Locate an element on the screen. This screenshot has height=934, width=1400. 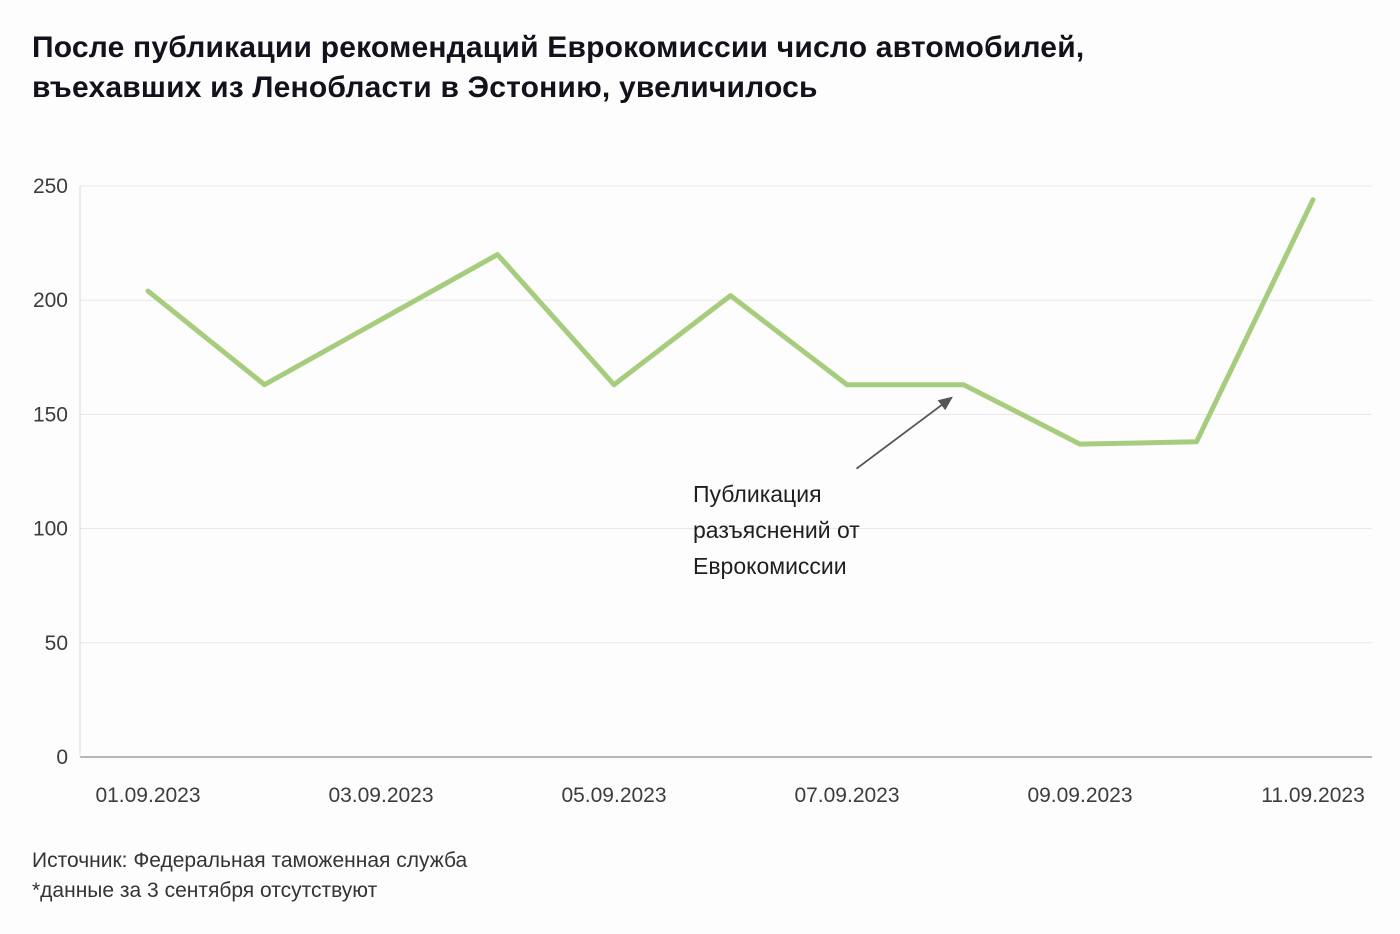
y-tick-label: 100 is located at coordinates (50, 529).